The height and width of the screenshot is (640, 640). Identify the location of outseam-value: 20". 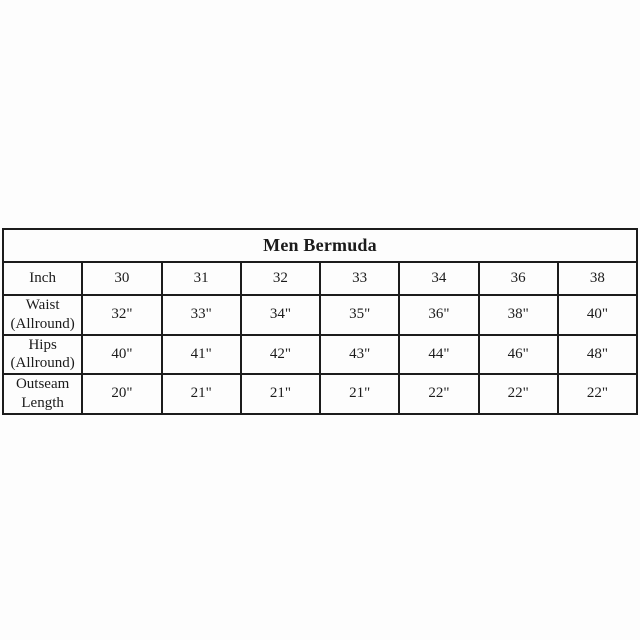
(122, 394).